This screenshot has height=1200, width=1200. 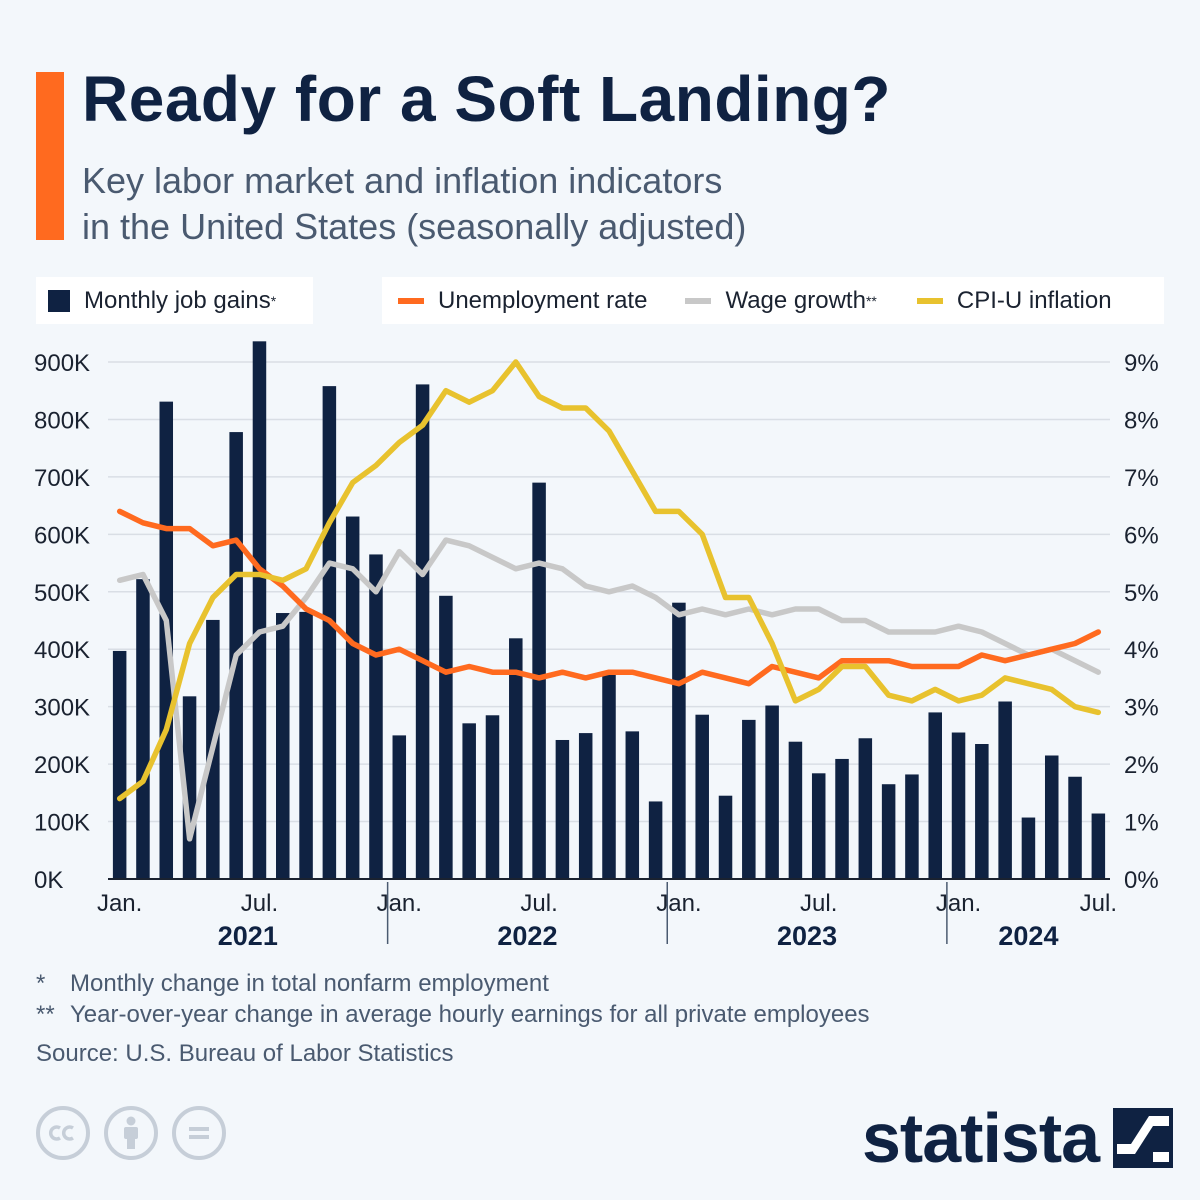 I want to click on line-unemployment-rate, so click(x=609, y=597).